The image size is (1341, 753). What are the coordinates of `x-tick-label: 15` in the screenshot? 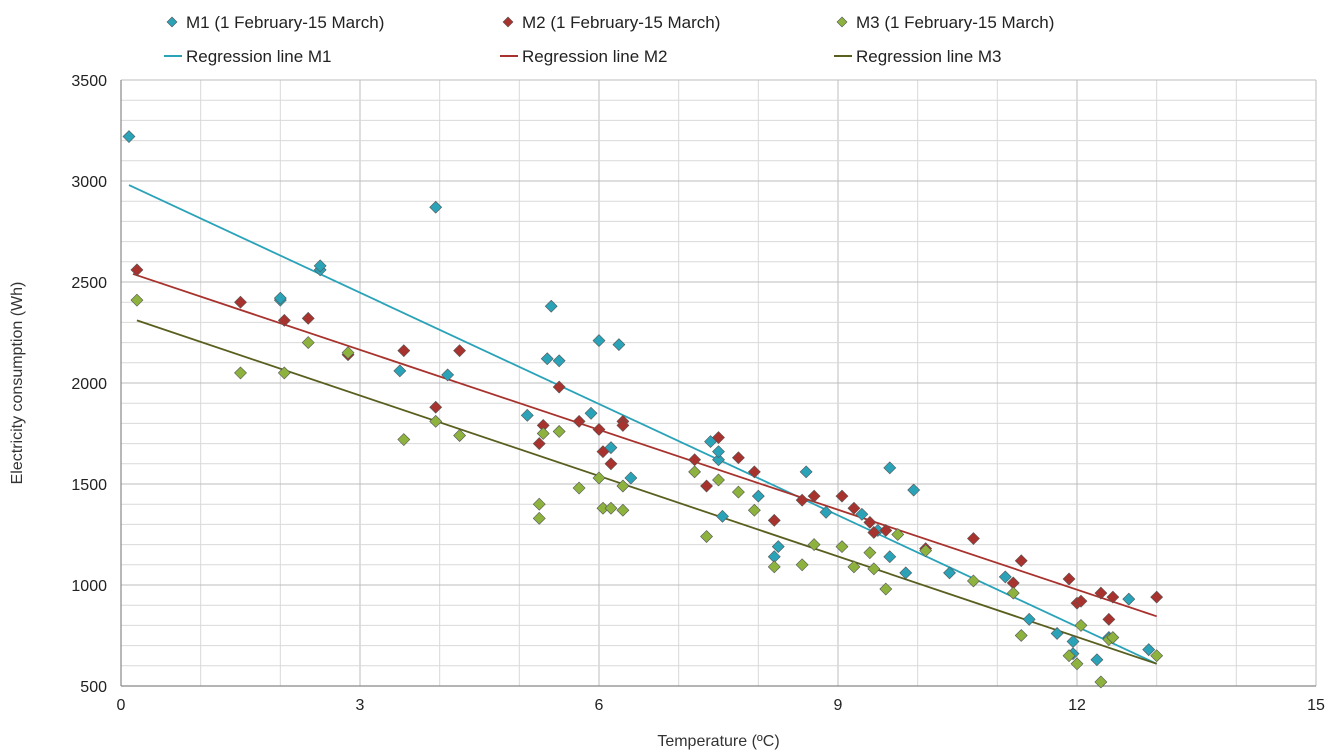 It's located at (1316, 705).